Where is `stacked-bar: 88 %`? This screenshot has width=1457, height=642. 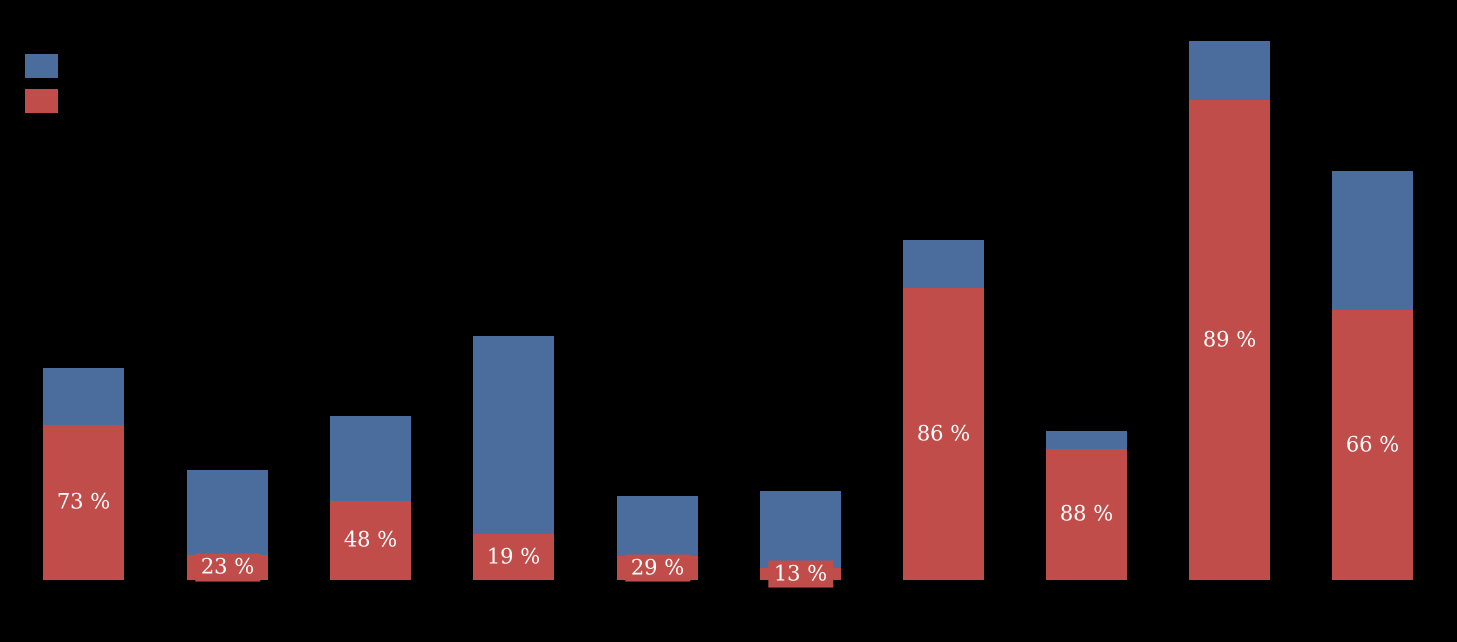
stacked-bar: 88 % is located at coordinates (1086, 505).